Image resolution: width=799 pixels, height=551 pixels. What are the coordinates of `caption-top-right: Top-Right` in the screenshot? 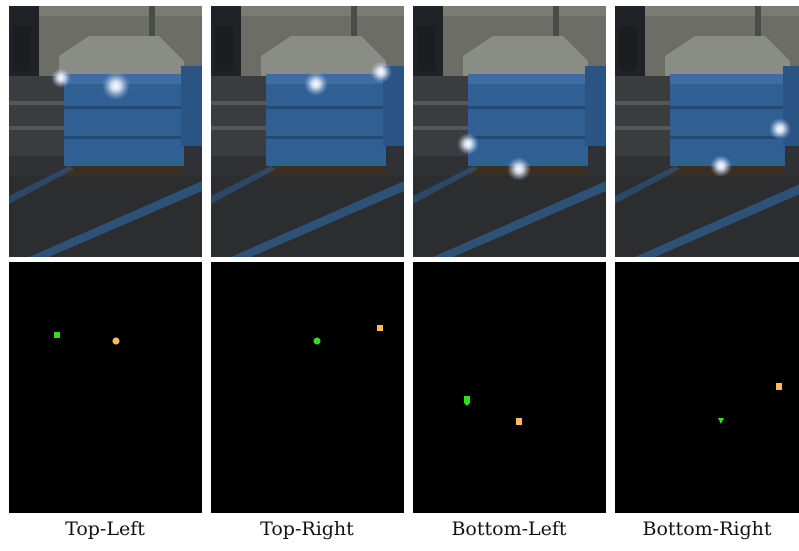 It's located at (307, 529).